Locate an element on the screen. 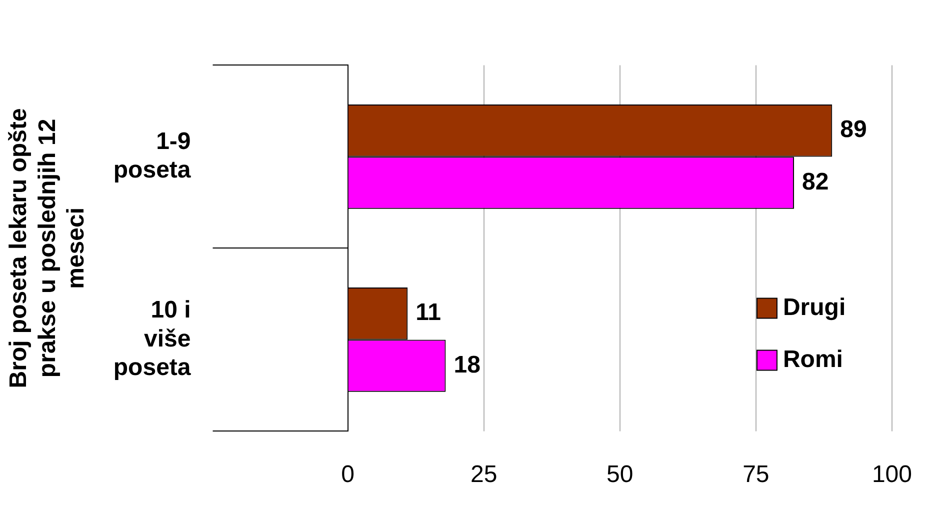 This screenshot has width=942, height=525. data-label: 89 is located at coordinates (853, 130).